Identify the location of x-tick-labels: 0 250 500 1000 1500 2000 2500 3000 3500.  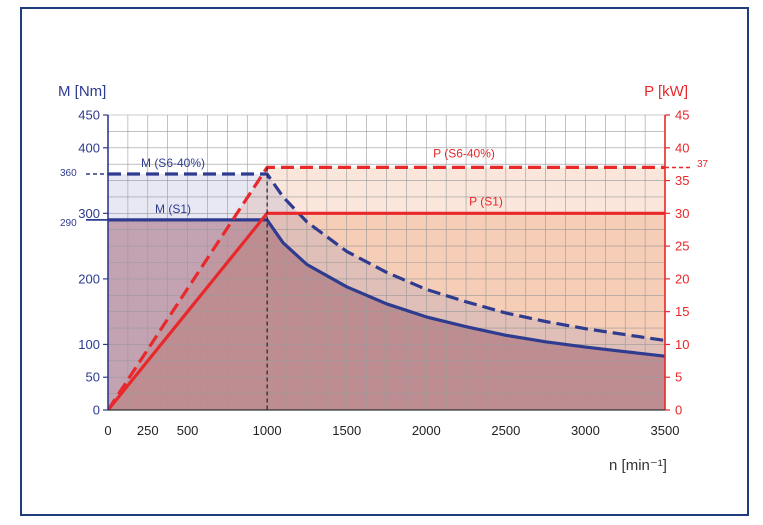
(391, 430).